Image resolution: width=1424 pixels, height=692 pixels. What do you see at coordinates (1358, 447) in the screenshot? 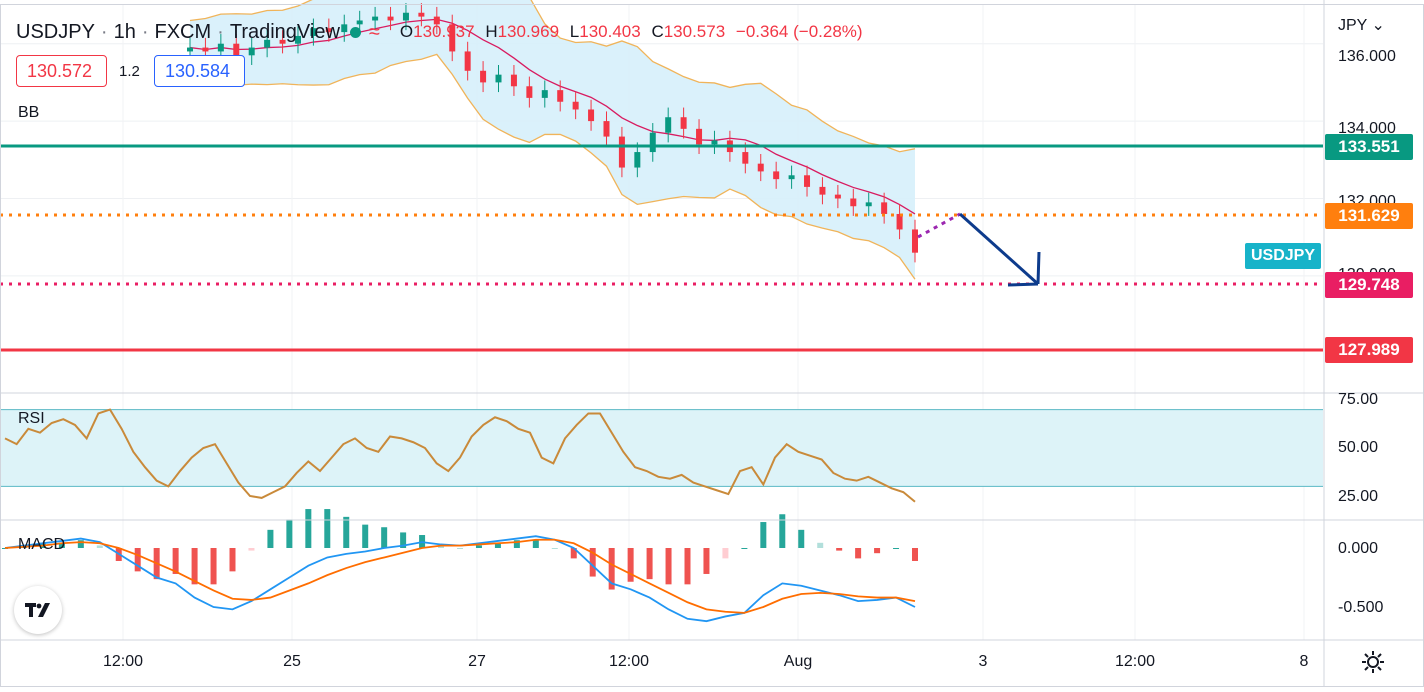
I see `rsi-tick: 50.00` at bounding box center [1358, 447].